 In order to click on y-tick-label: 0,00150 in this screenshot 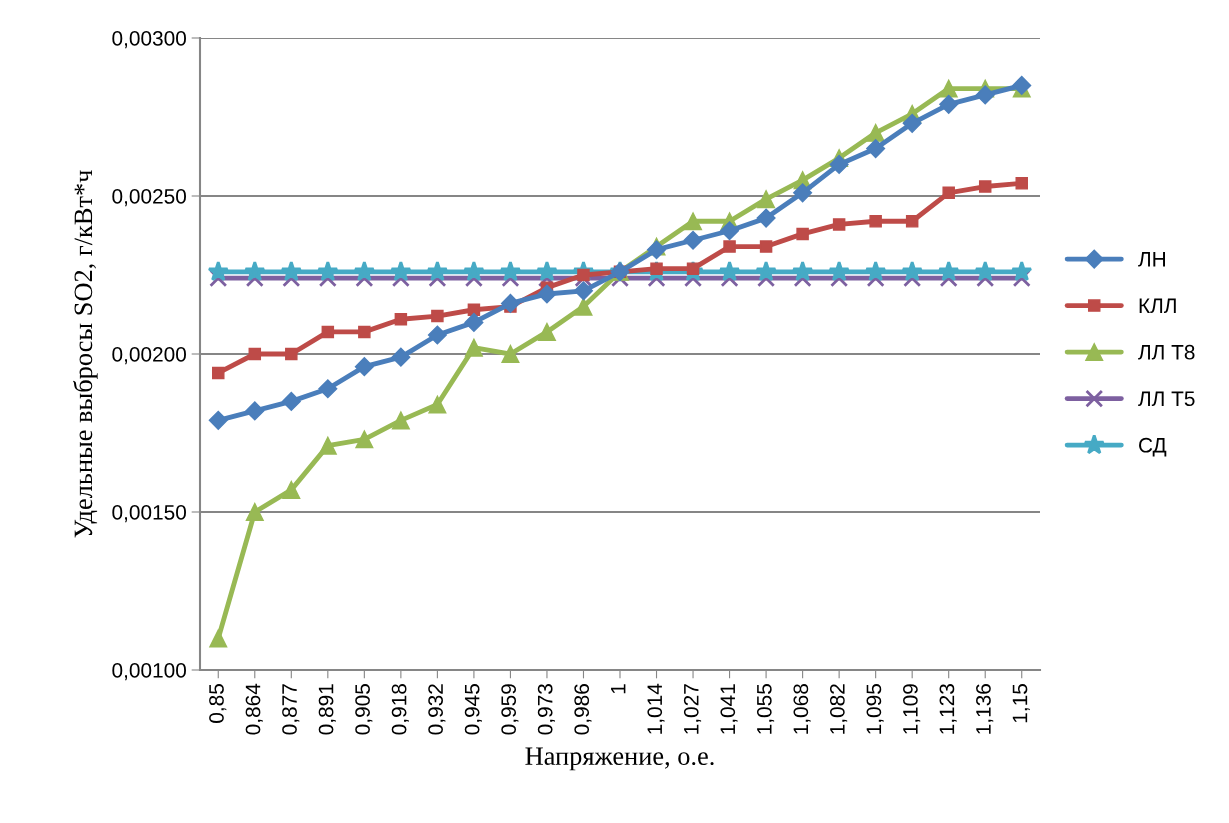, I will do `click(149, 514)`.